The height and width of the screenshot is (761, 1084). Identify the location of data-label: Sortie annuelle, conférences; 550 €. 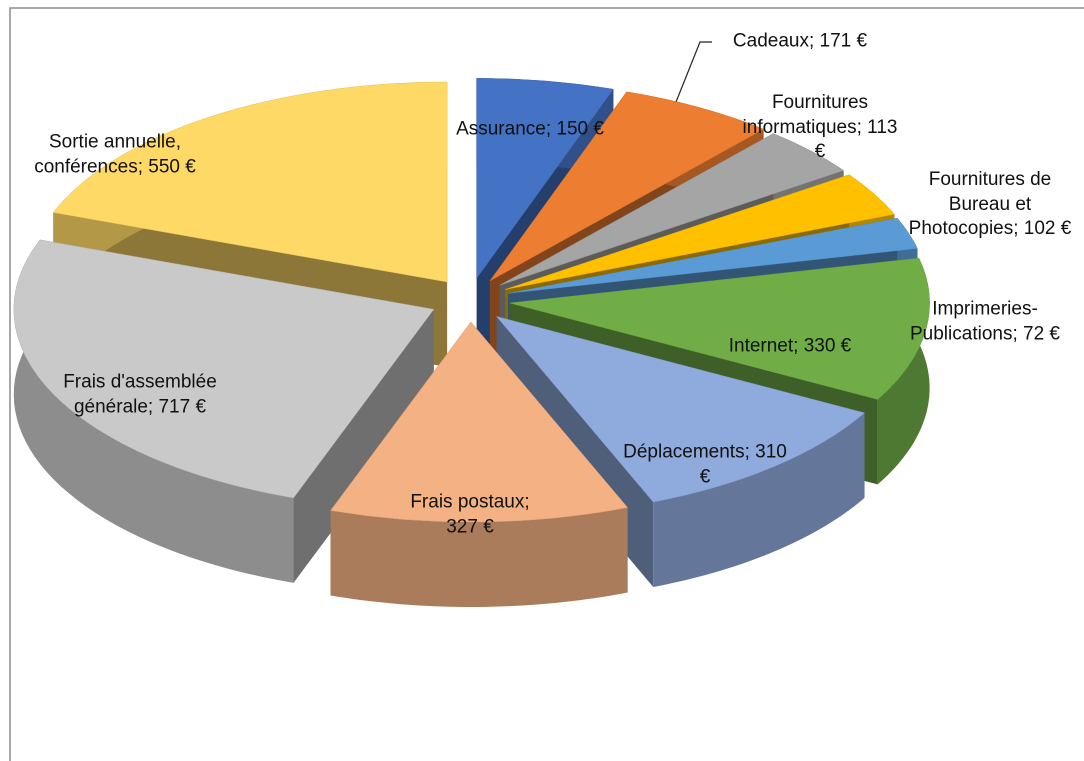
(115, 154).